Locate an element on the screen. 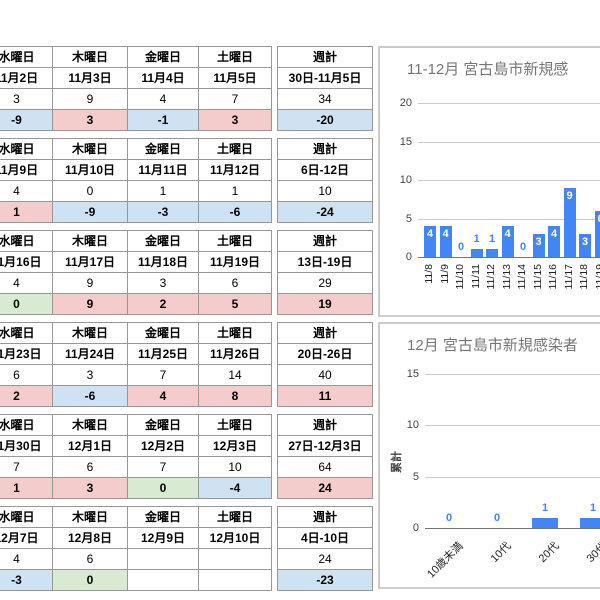 The width and height of the screenshot is (600, 600). date-cell: 11月30日 is located at coordinates (26, 446).